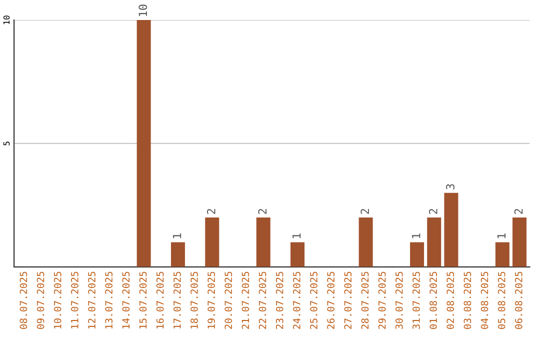  What do you see at coordinates (468, 300) in the screenshot?
I see `x-tick-label: 03.08.2025` at bounding box center [468, 300].